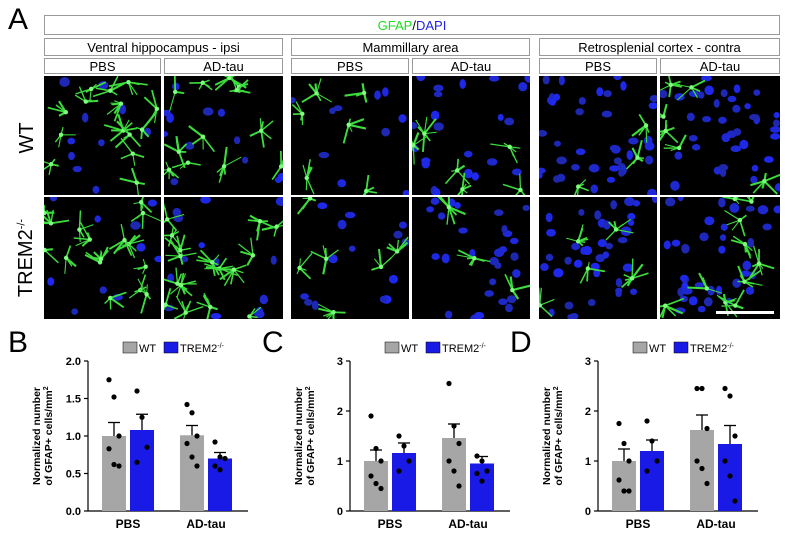 This screenshot has height=540, width=785. I want to click on panel-letter-a: A, so click(18, 19).